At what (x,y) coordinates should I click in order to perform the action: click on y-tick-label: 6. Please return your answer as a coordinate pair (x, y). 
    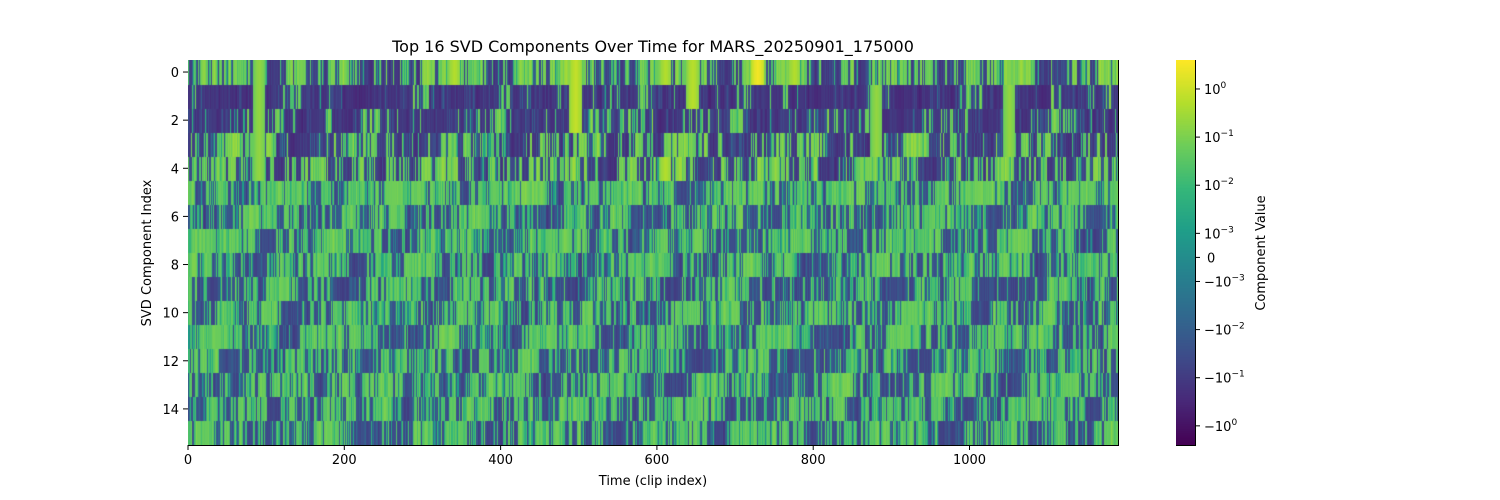
    Looking at the image, I should click on (175, 217).